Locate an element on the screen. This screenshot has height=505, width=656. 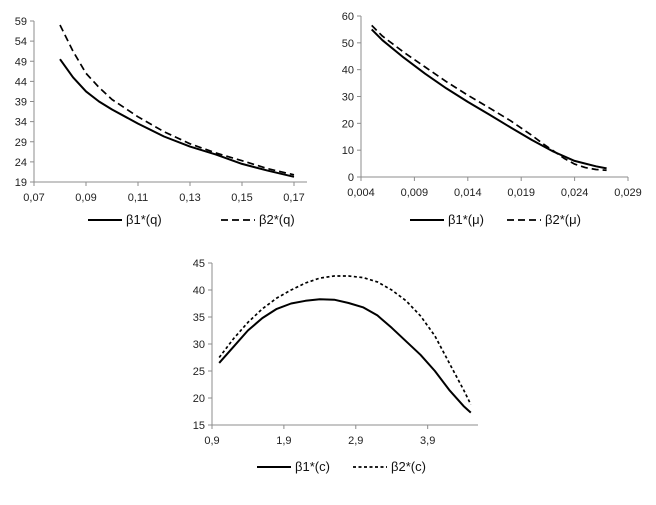
y-tick-label: 39 is located at coordinates (21, 103).